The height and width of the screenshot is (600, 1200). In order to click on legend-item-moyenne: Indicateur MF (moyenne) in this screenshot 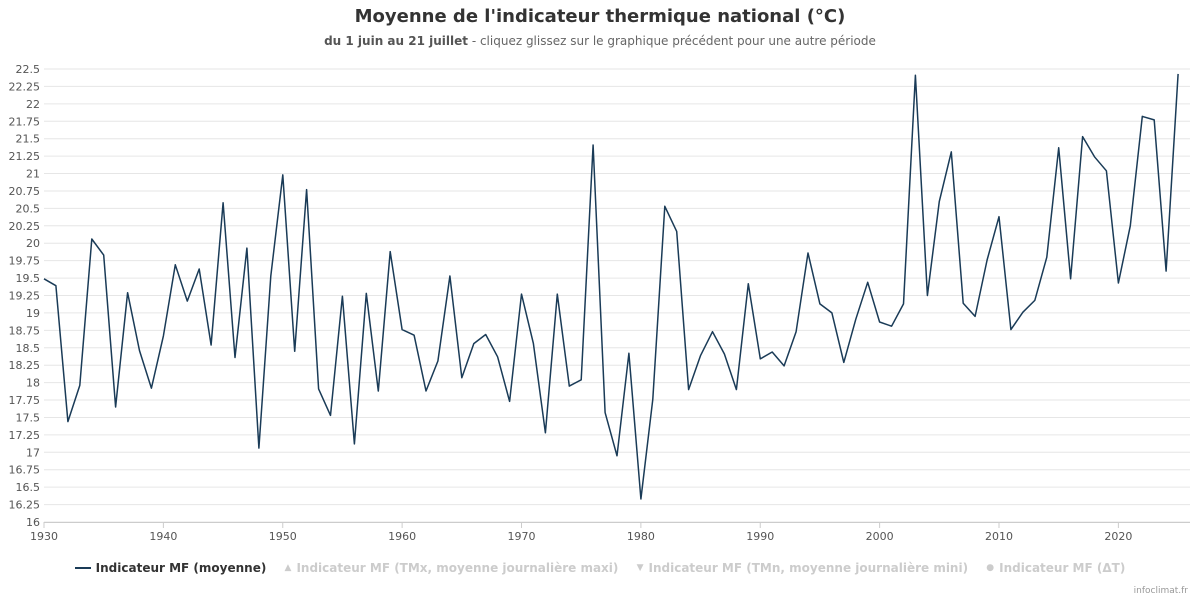, I will do `click(170, 568)`.